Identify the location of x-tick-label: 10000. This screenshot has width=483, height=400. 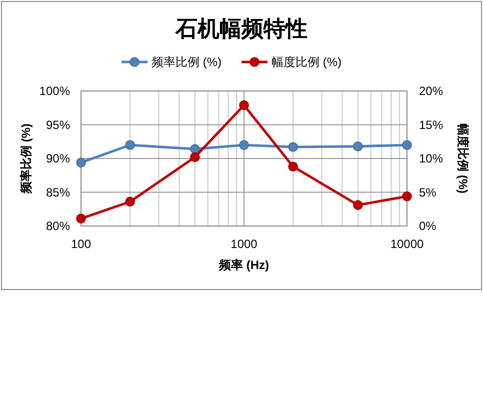
(407, 244).